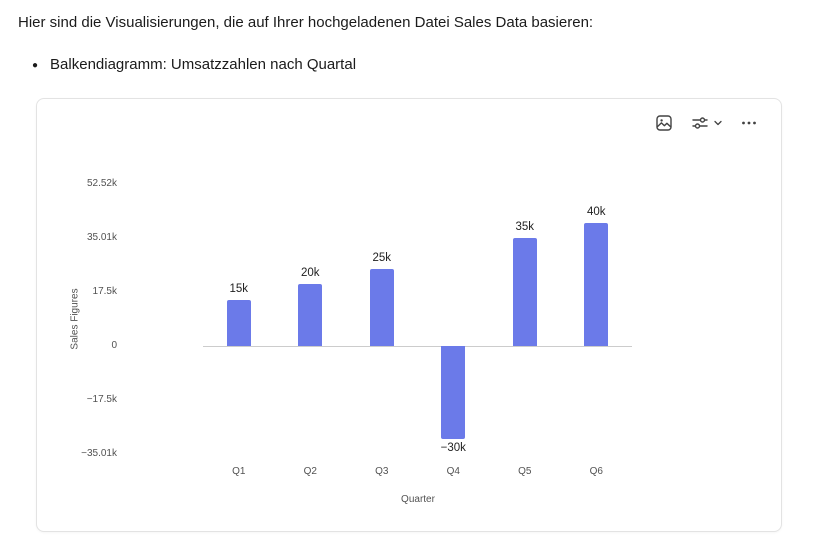  I want to click on bar-value-label: 15k, so click(239, 288).